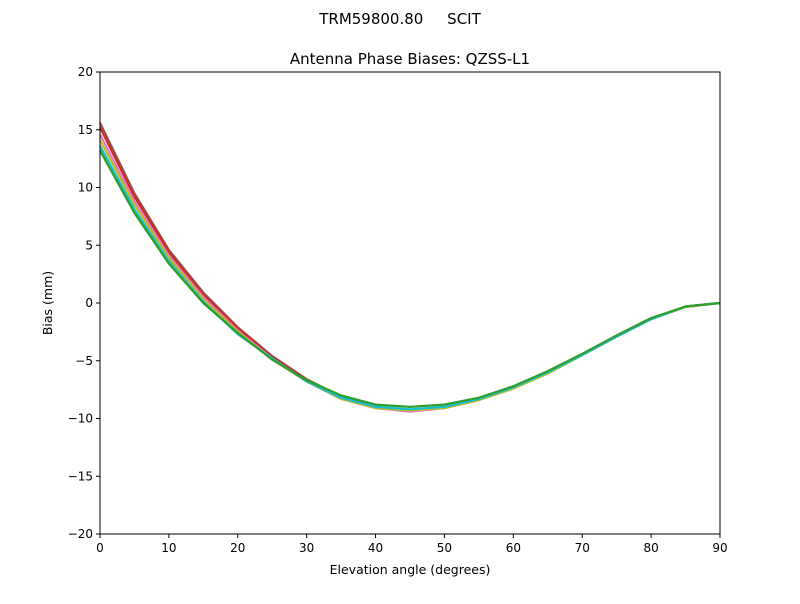  What do you see at coordinates (237, 548) in the screenshot?
I see `x-tick-label: 20` at bounding box center [237, 548].